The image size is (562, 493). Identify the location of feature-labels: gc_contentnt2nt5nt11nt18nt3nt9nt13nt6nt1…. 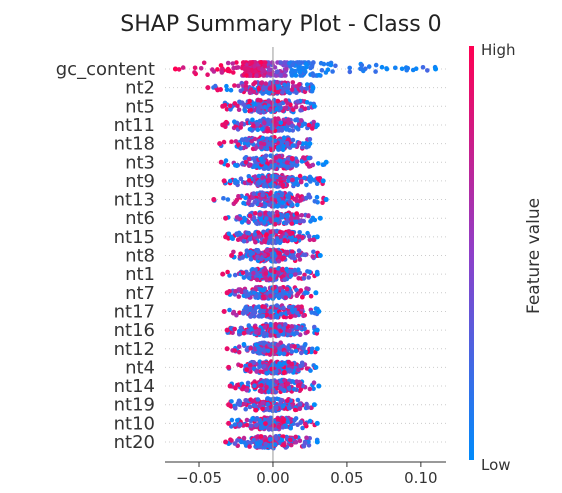
(105, 256).